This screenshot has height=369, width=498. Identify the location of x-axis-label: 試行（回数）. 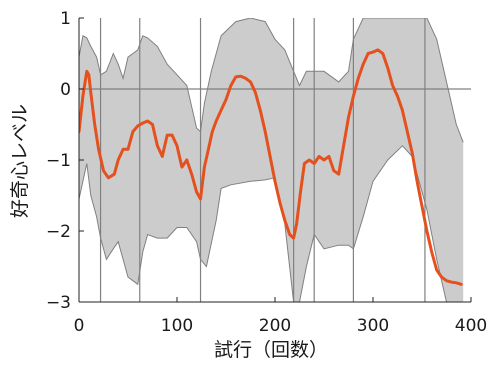
(271, 350).